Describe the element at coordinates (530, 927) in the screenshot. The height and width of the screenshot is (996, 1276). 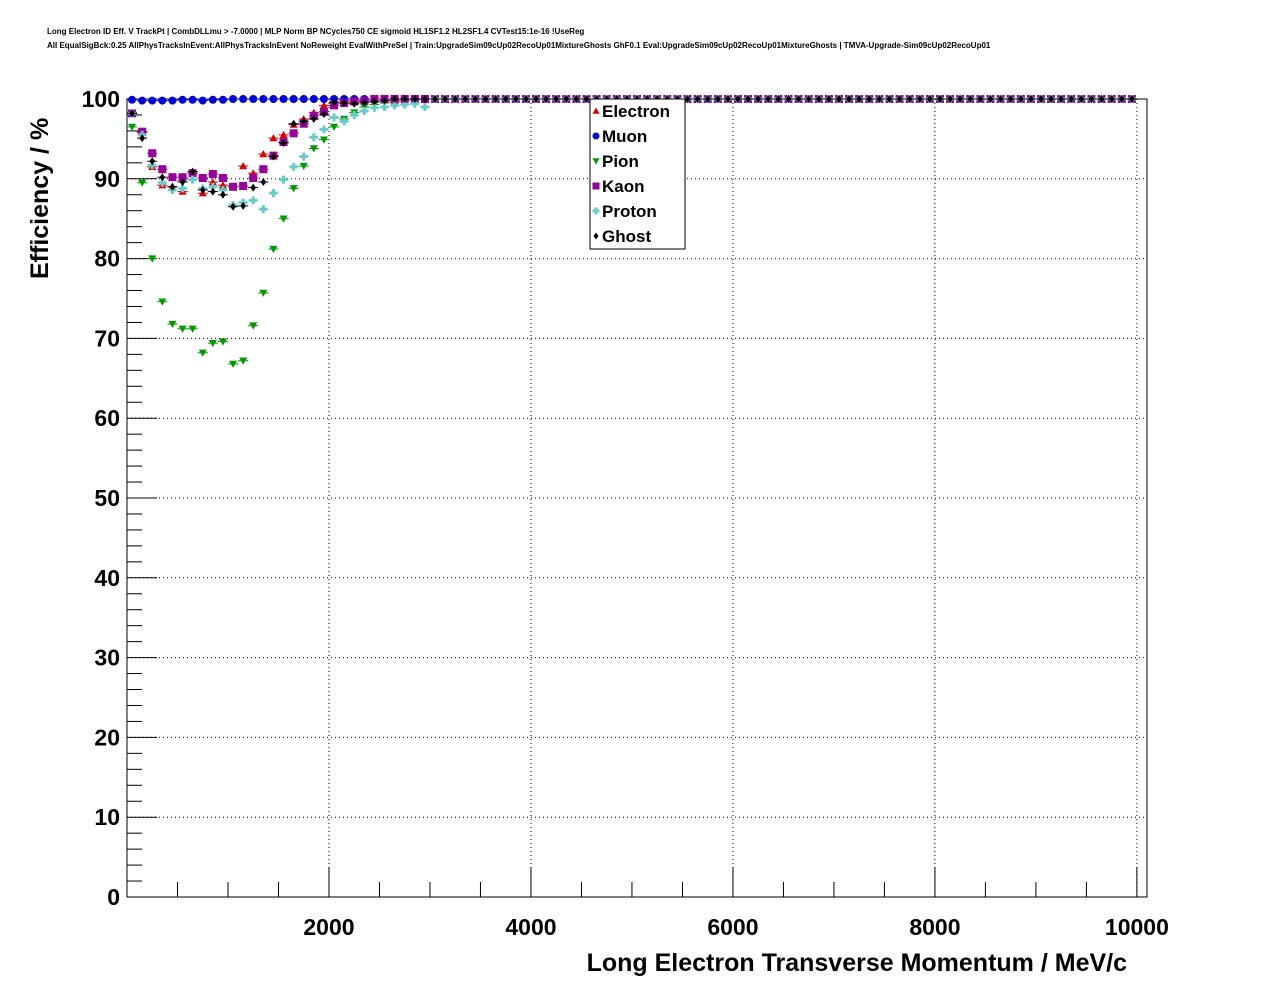
I see `x-tick-label: 4000` at that location.